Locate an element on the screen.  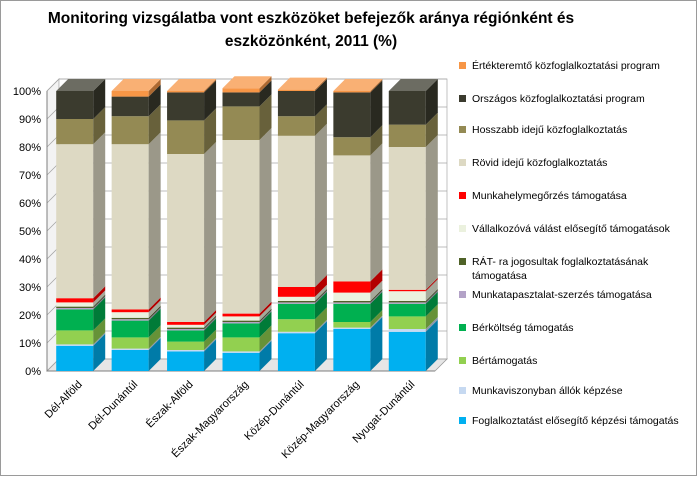
legend-label: Bérköltség támogatás is located at coordinates (523, 328).